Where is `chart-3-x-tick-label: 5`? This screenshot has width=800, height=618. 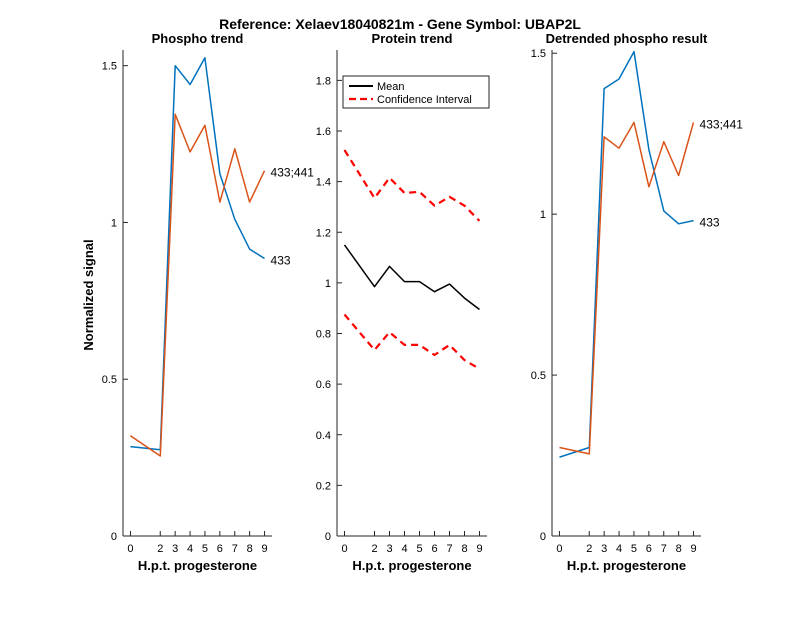 chart-3-x-tick-label: 5 is located at coordinates (634, 549).